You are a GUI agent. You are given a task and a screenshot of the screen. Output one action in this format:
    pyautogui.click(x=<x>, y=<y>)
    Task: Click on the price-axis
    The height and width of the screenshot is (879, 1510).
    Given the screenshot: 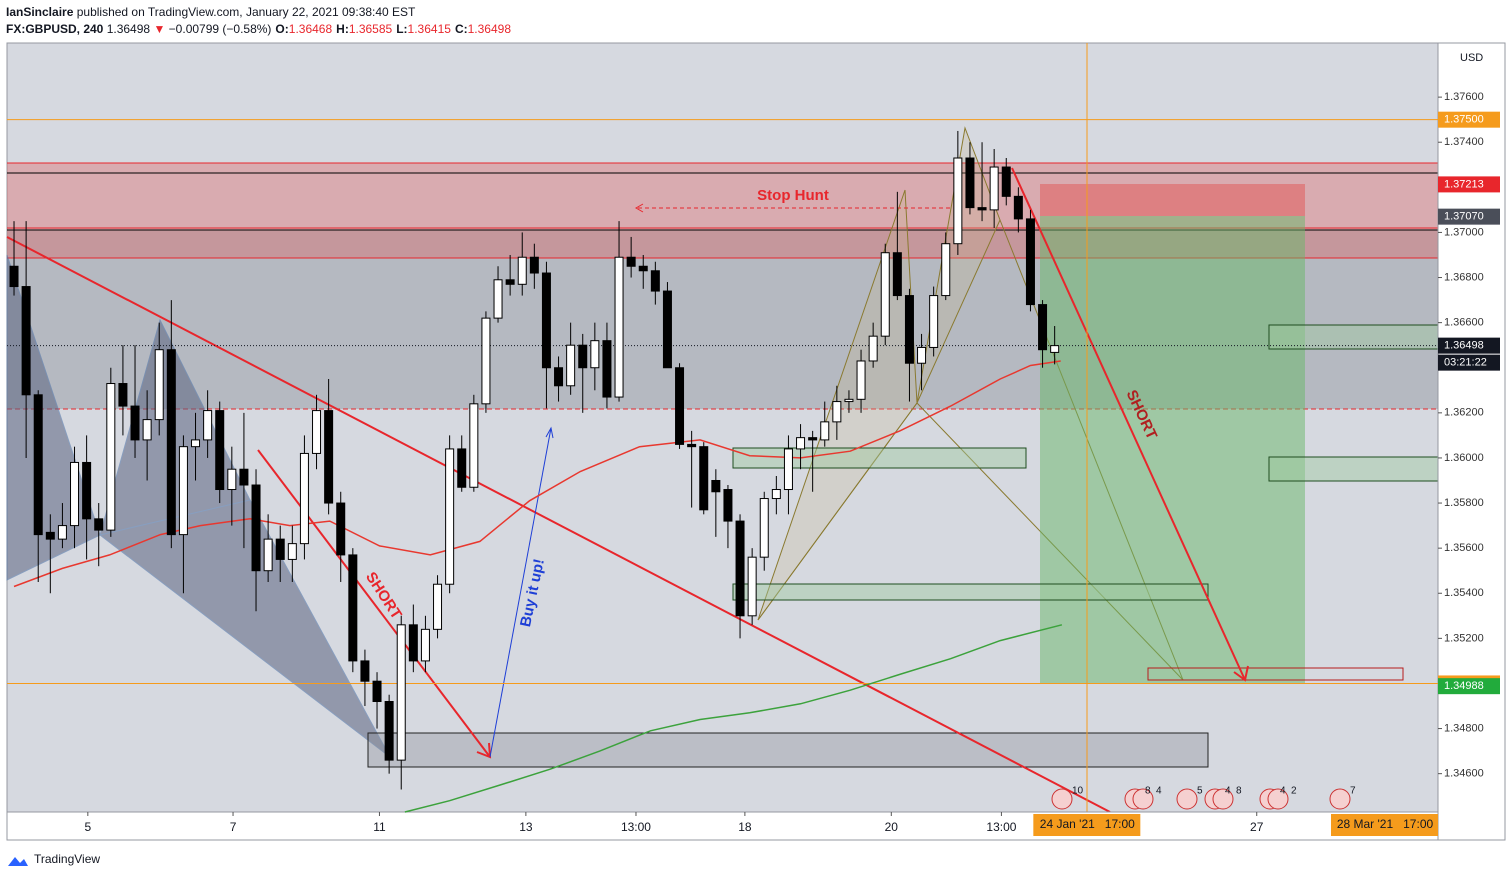 What is the action you would take?
    pyautogui.click(x=1471, y=441)
    